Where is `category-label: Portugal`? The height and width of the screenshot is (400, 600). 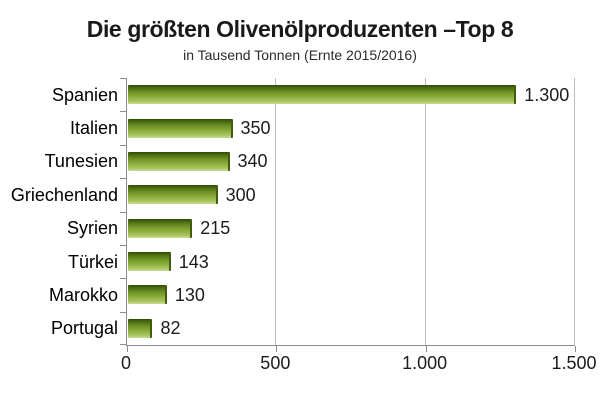 category-label: Portugal is located at coordinates (84, 328).